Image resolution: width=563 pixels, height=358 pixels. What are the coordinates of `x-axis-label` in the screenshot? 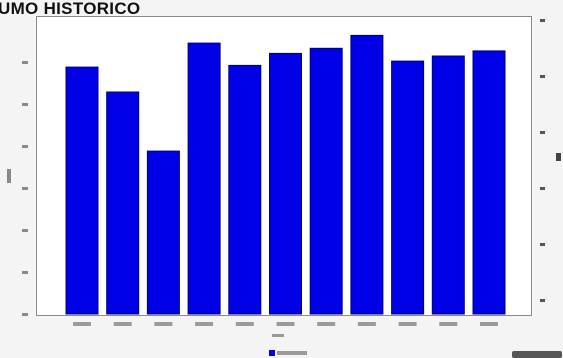 It's located at (278, 335).